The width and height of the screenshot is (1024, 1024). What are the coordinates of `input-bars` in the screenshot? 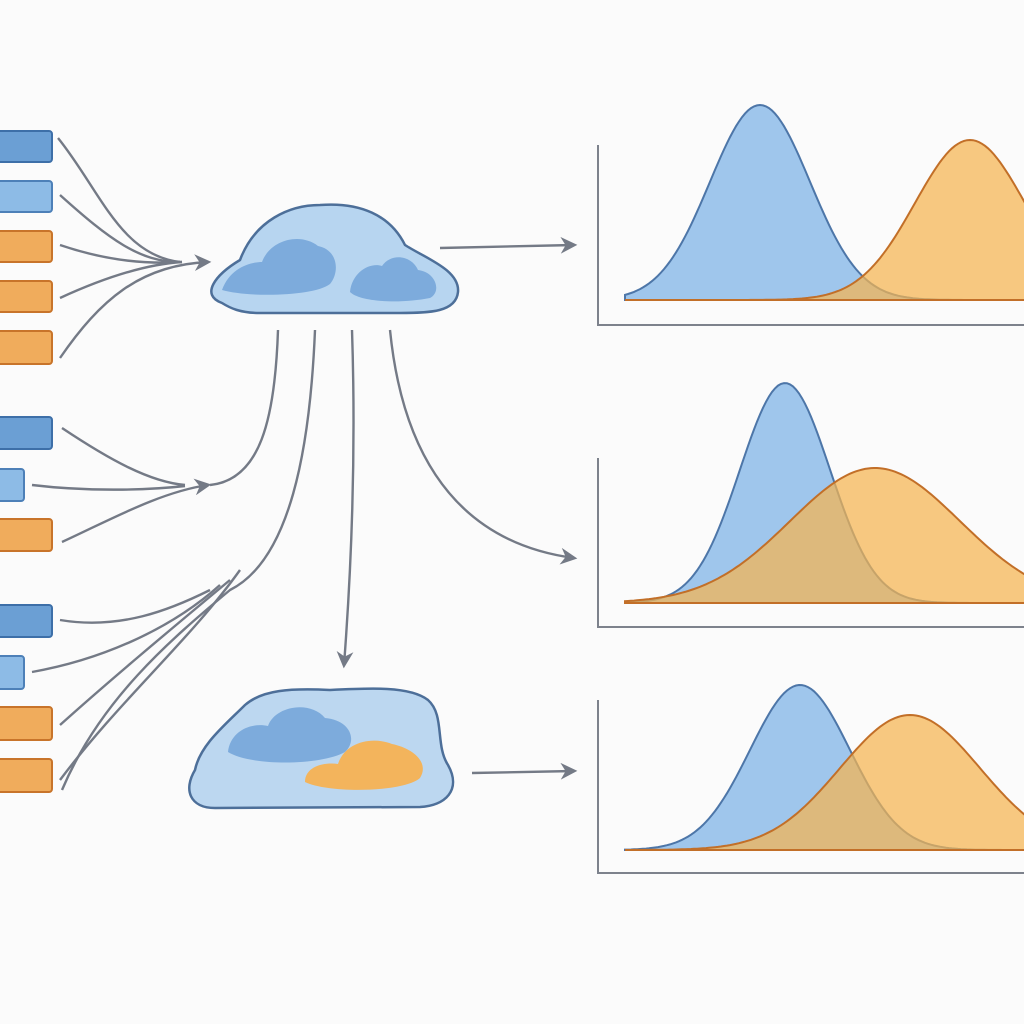 It's located at (26, 461).